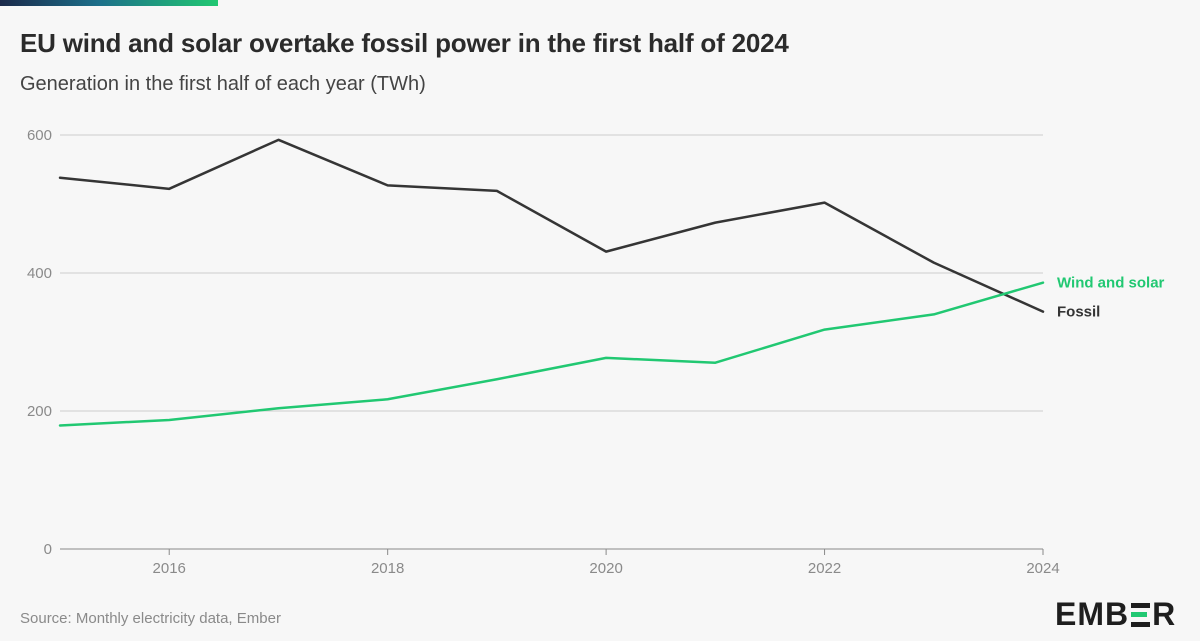 This screenshot has height=641, width=1200. Describe the element at coordinates (824, 568) in the screenshot. I see `x-tick-label-2022: 2022` at that location.